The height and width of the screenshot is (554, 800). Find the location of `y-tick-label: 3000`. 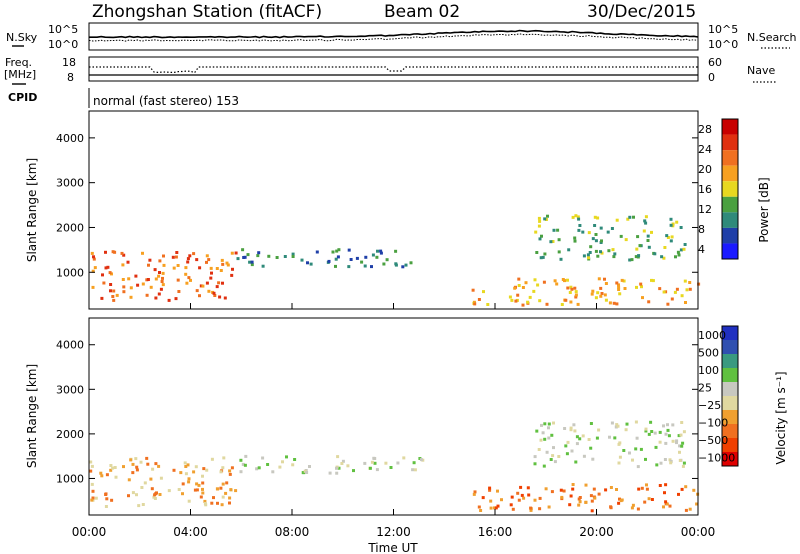

y-tick-label: 3000 is located at coordinates (70, 389).